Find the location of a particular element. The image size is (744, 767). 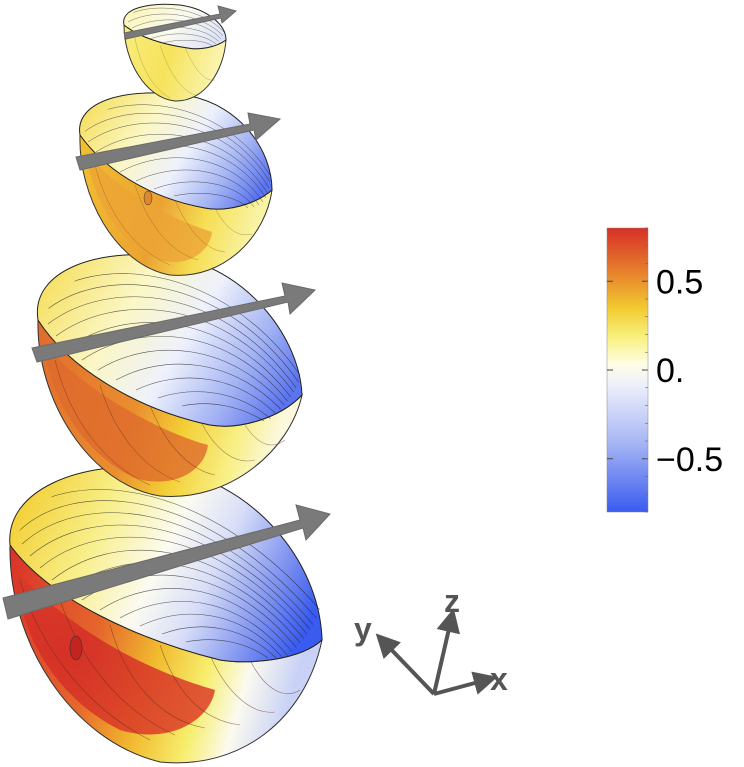

colorbar-tick-label: 0.5 is located at coordinates (679, 282).